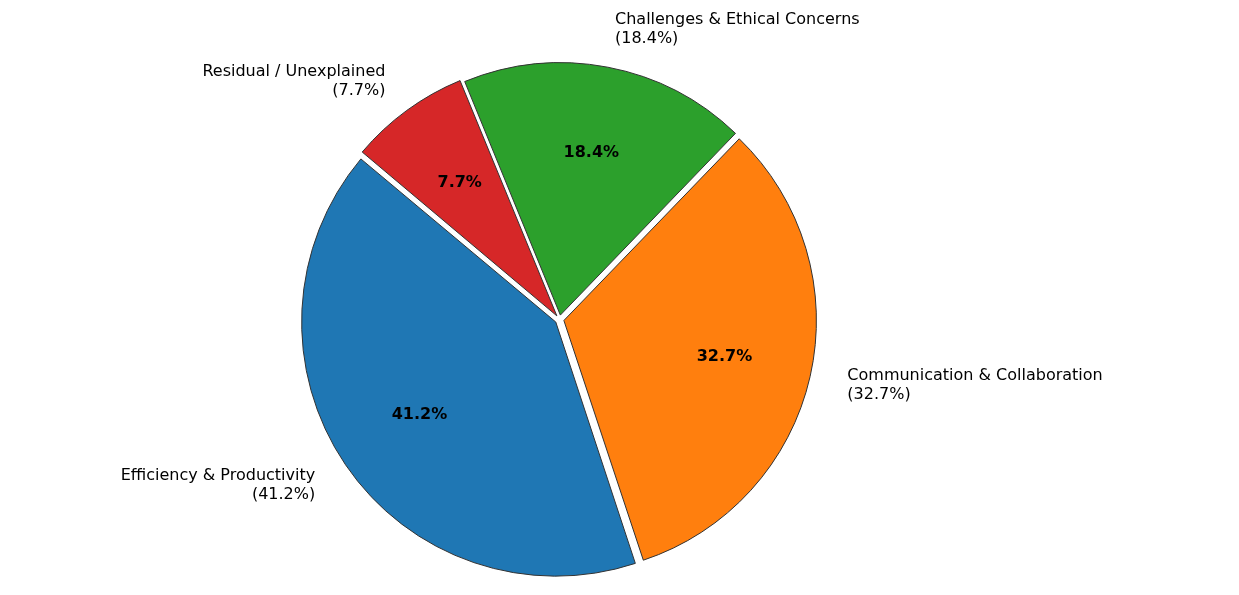  What do you see at coordinates (724, 356) in the screenshot?
I see `data-label: 32.7%` at bounding box center [724, 356].